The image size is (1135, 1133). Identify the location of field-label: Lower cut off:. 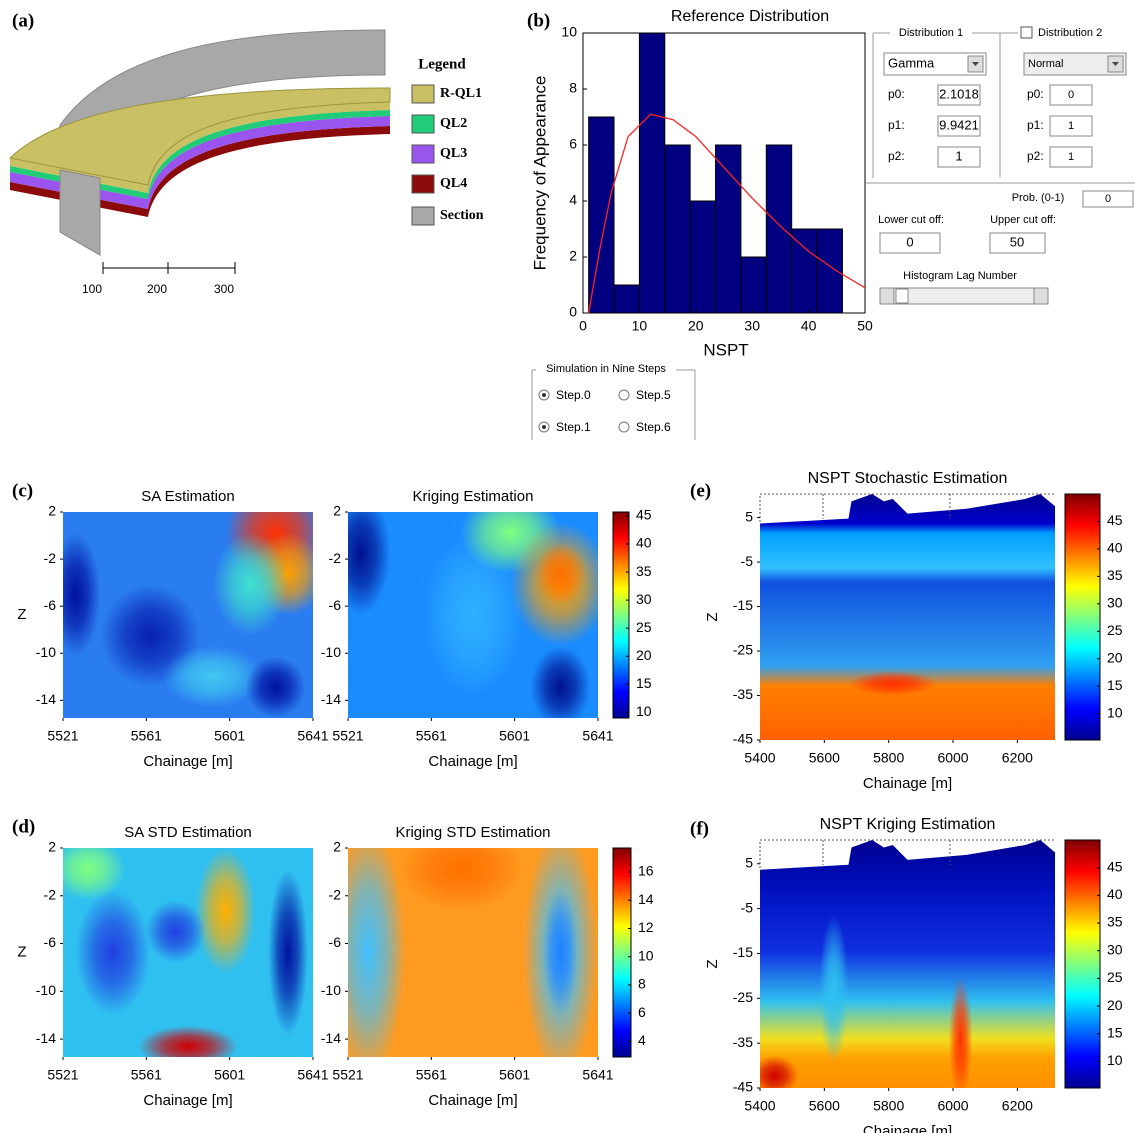
(911, 220).